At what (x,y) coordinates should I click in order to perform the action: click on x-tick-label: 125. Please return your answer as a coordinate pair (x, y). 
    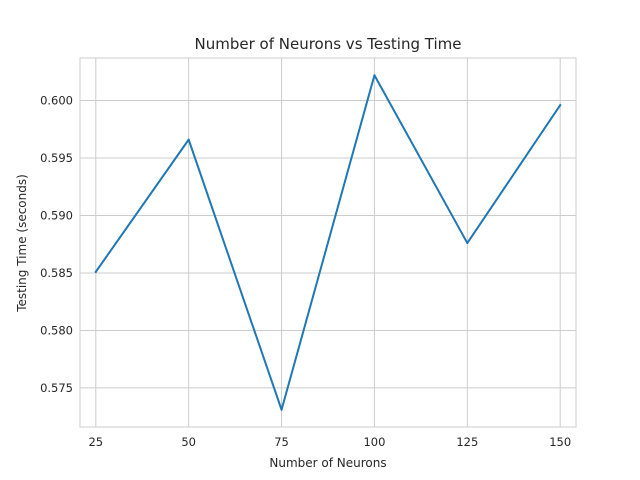
    Looking at the image, I should click on (467, 442).